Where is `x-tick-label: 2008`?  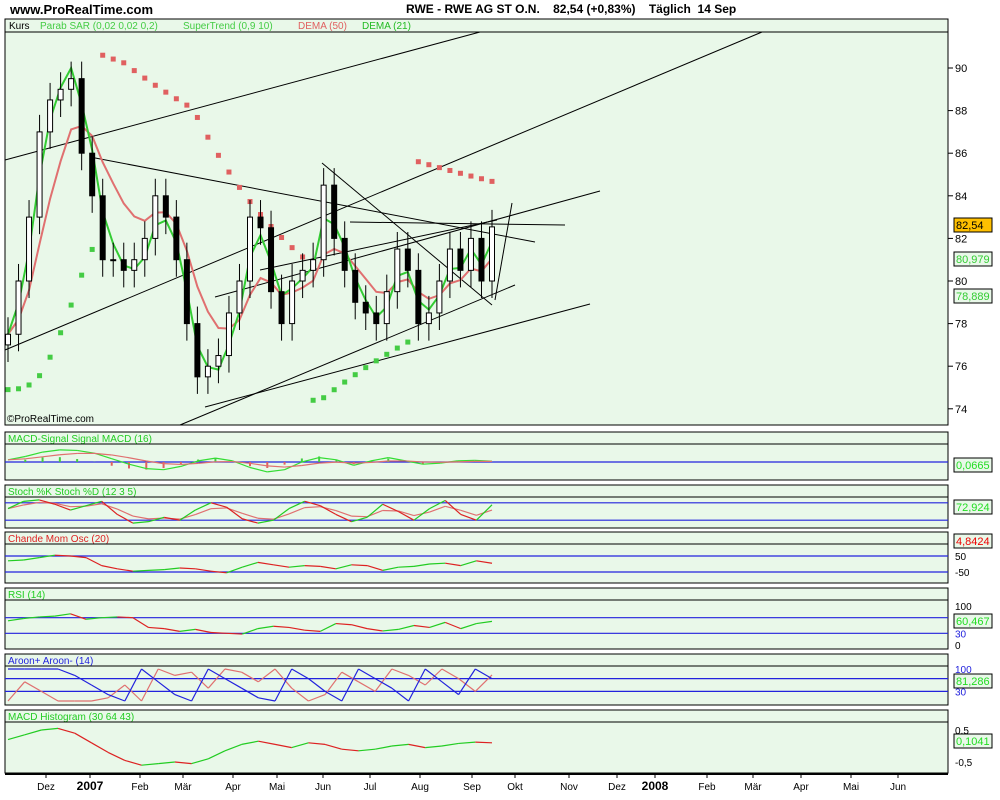
x-tick-label: 2008 is located at coordinates (655, 786).